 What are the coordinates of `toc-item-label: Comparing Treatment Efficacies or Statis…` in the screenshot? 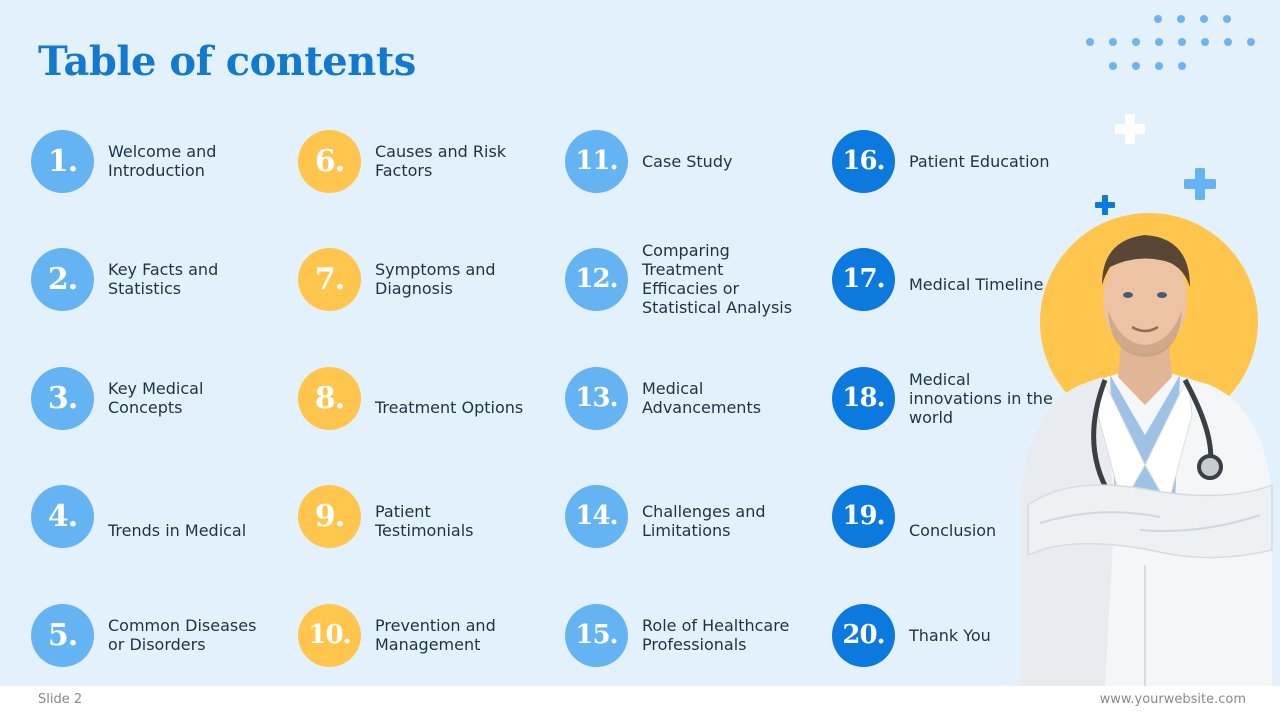 It's located at (717, 279).